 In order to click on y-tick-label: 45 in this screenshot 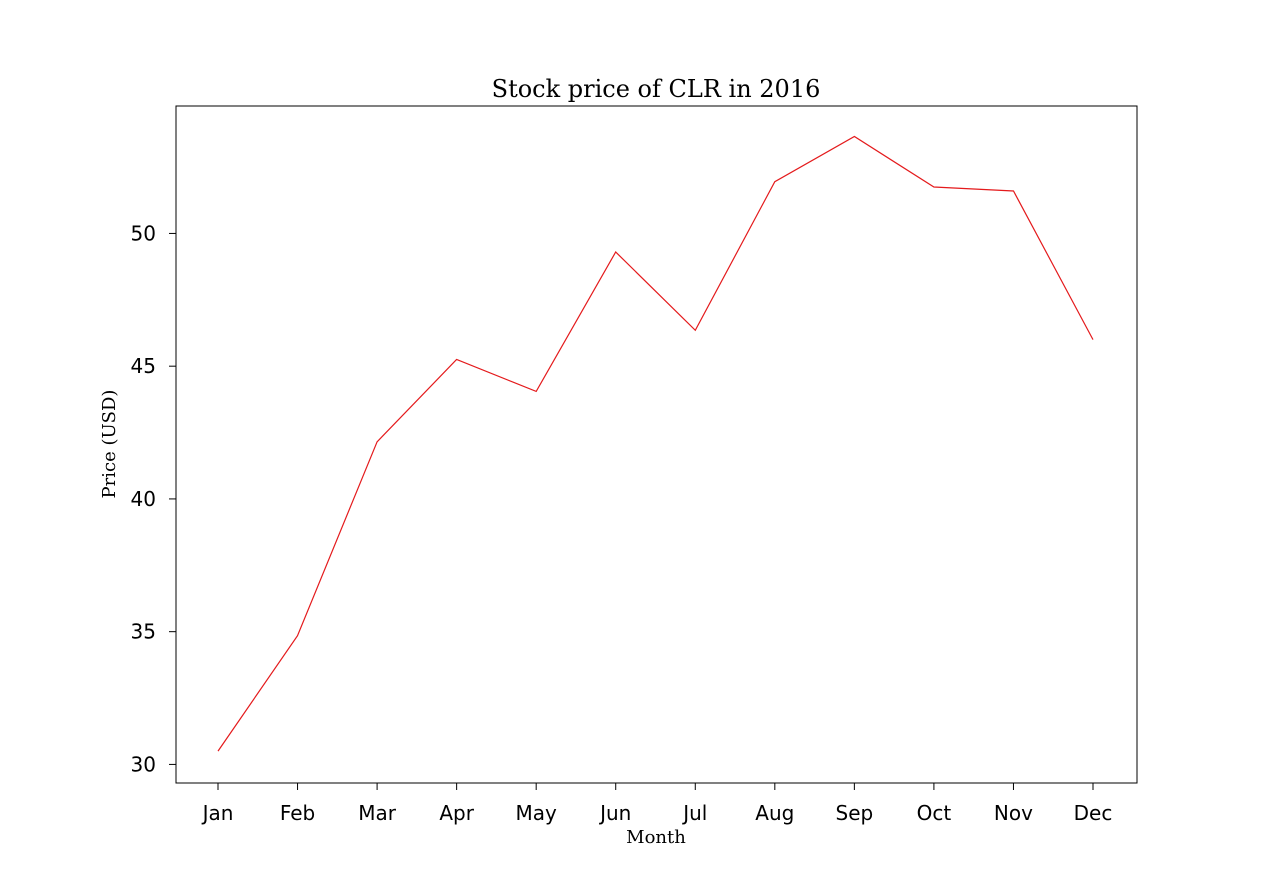, I will do `click(143, 366)`.